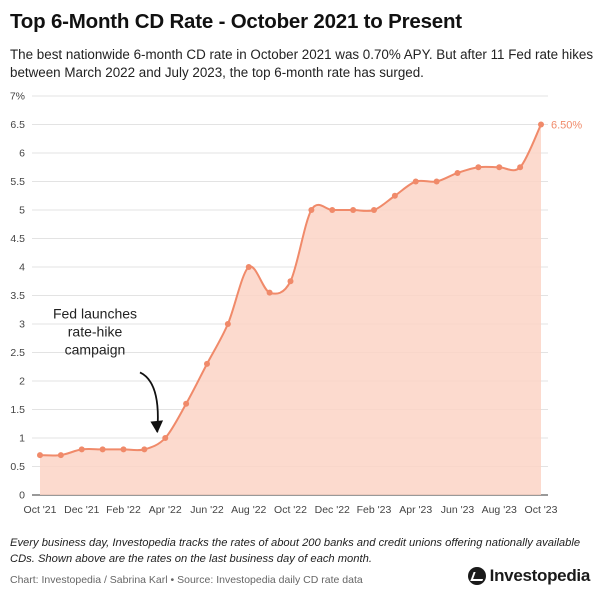 Image resolution: width=600 pixels, height=600 pixels. Describe the element at coordinates (108, 369) in the screenshot. I see `fed-annotation: Fed launches rate-hike campaign` at that location.